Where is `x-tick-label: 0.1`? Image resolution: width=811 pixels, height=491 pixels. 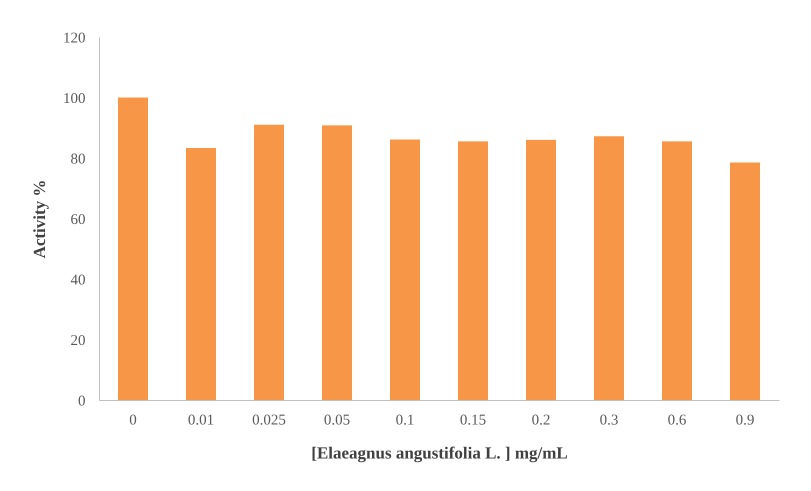 x-tick-label: 0.1 is located at coordinates (405, 420).